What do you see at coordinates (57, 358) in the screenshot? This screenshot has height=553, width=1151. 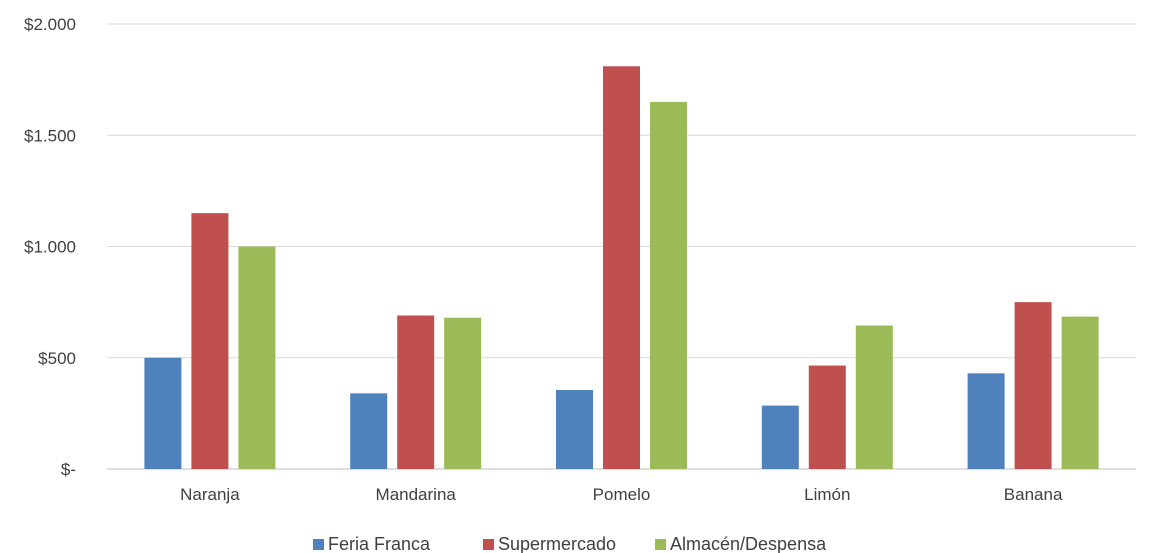 I see `y-tick-label: $500` at bounding box center [57, 358].